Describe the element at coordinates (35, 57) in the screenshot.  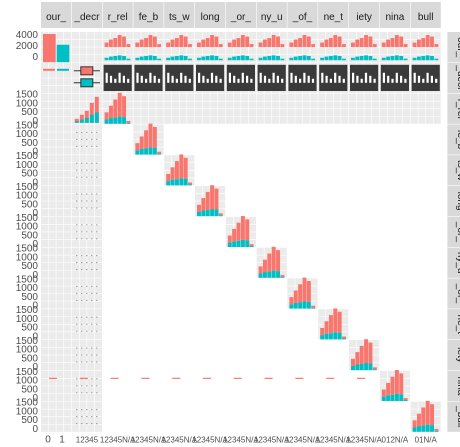
I see `y-tick-label: 0` at that location.